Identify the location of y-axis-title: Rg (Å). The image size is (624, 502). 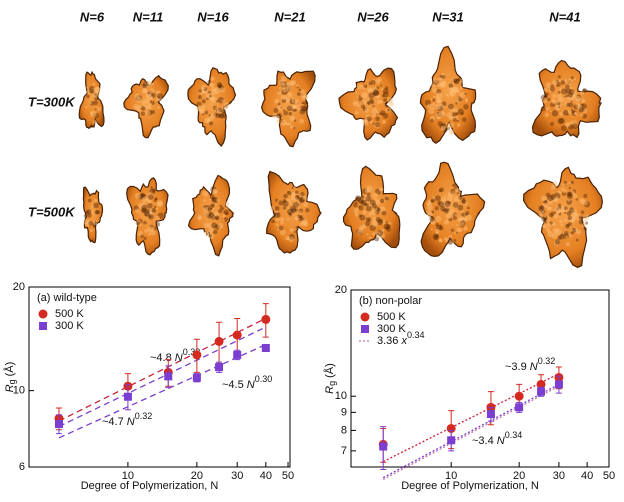
(10, 377).